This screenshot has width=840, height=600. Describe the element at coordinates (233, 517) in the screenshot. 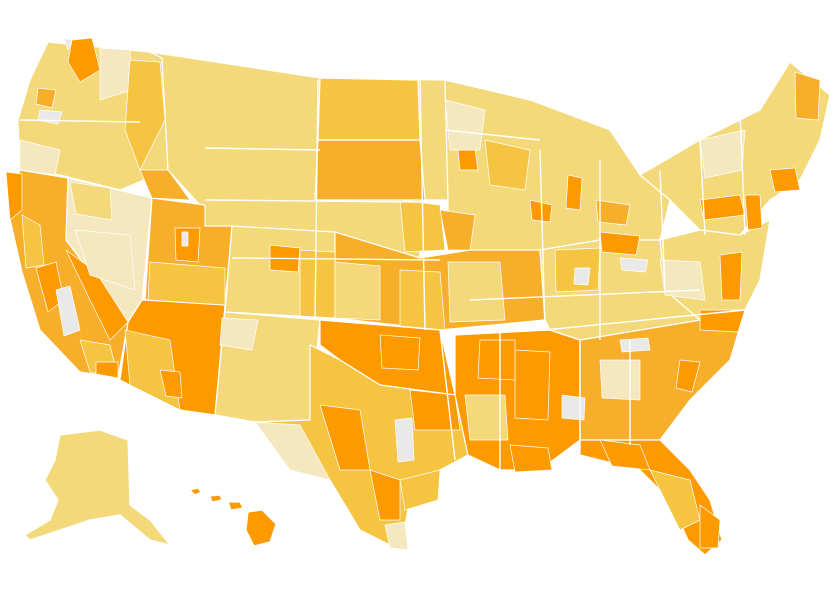

I see `region-hawaii` at that location.